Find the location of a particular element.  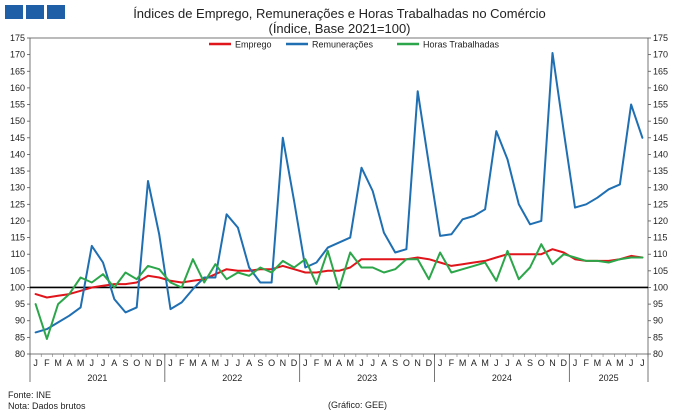

y-tick-label-left: 135 is located at coordinates (17, 171).